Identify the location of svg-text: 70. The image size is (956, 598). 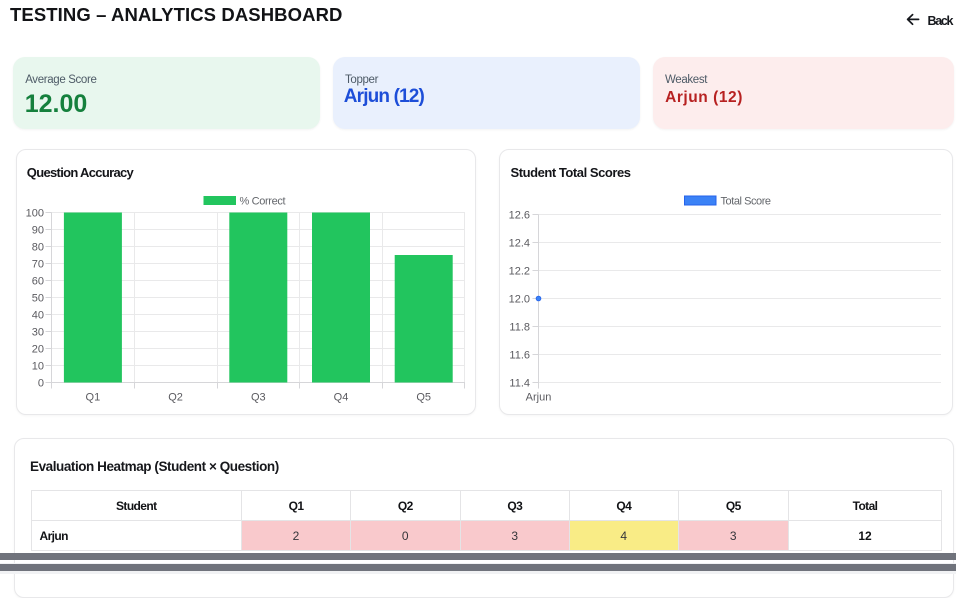
(38, 264).